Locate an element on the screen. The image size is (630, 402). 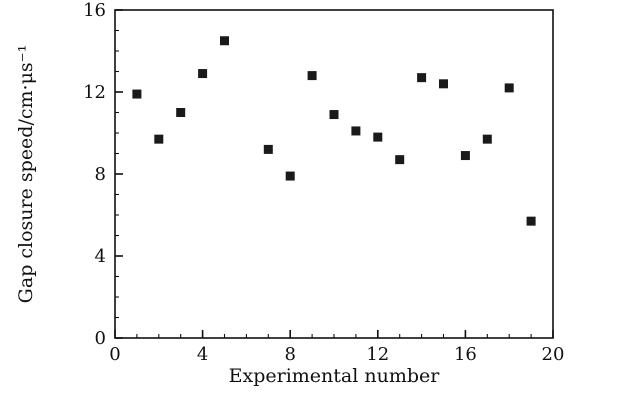
y-tick-label: 16 is located at coordinates (94, 10).